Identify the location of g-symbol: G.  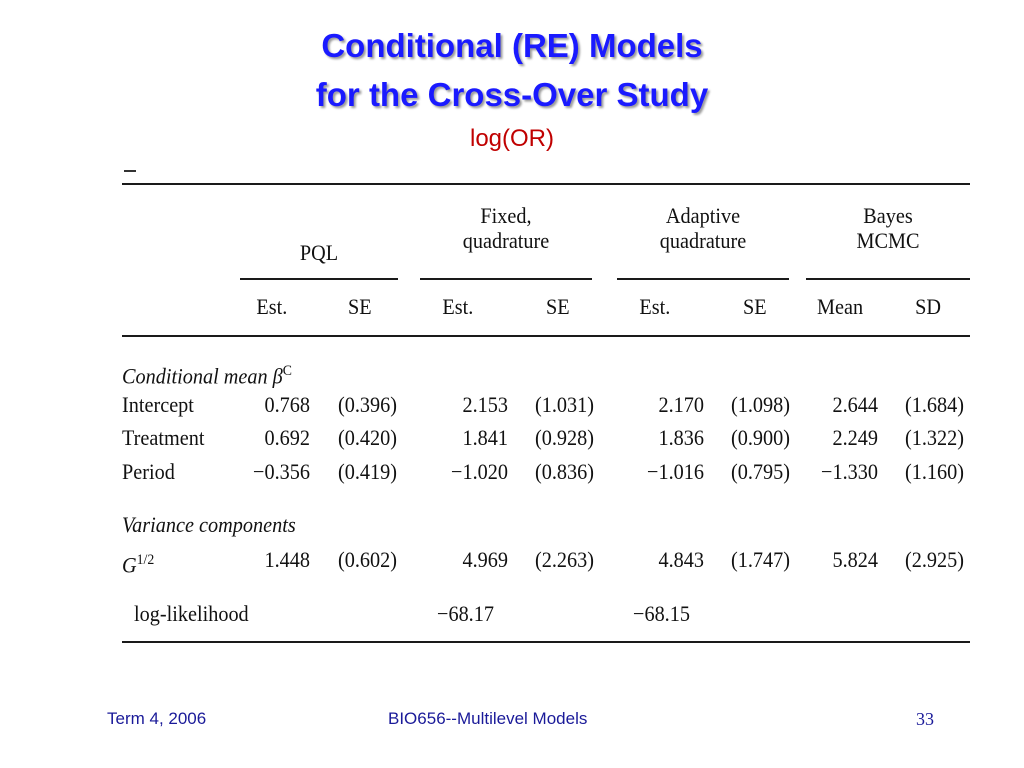
(129, 565).